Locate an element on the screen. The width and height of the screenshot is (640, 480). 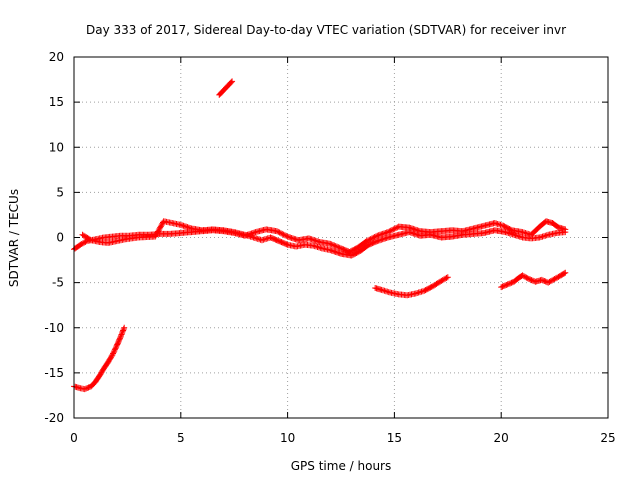
y-tick-label: 10 is located at coordinates (56, 147).